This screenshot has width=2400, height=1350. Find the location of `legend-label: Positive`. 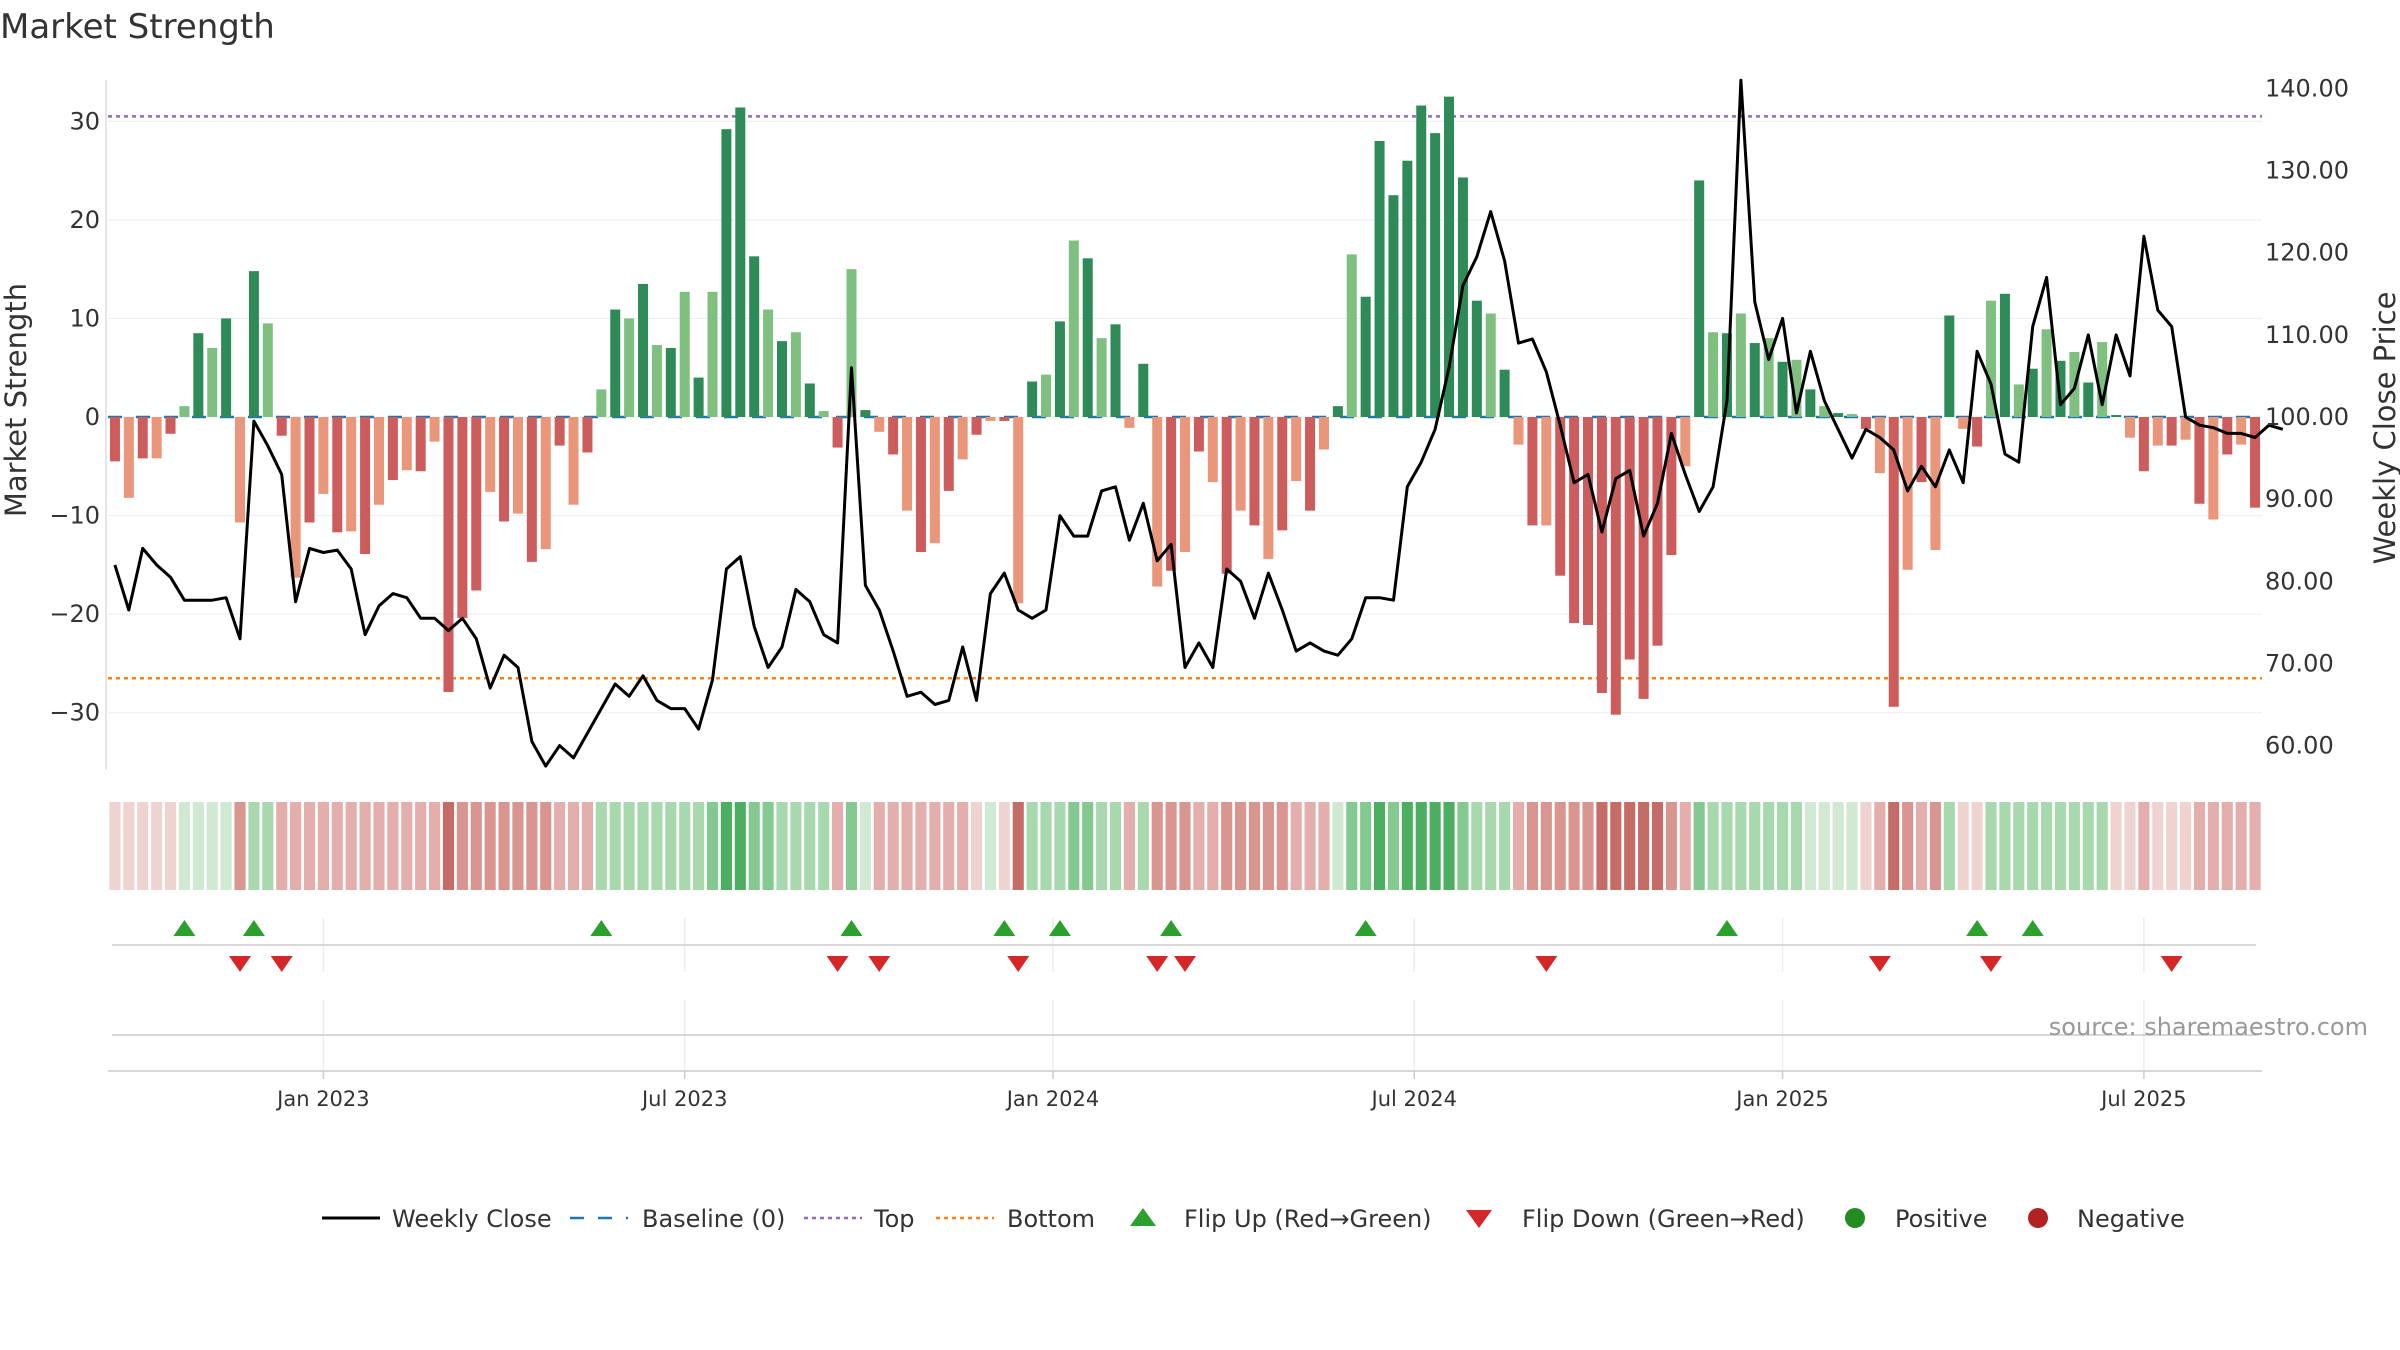

legend-label: Positive is located at coordinates (1941, 1219).